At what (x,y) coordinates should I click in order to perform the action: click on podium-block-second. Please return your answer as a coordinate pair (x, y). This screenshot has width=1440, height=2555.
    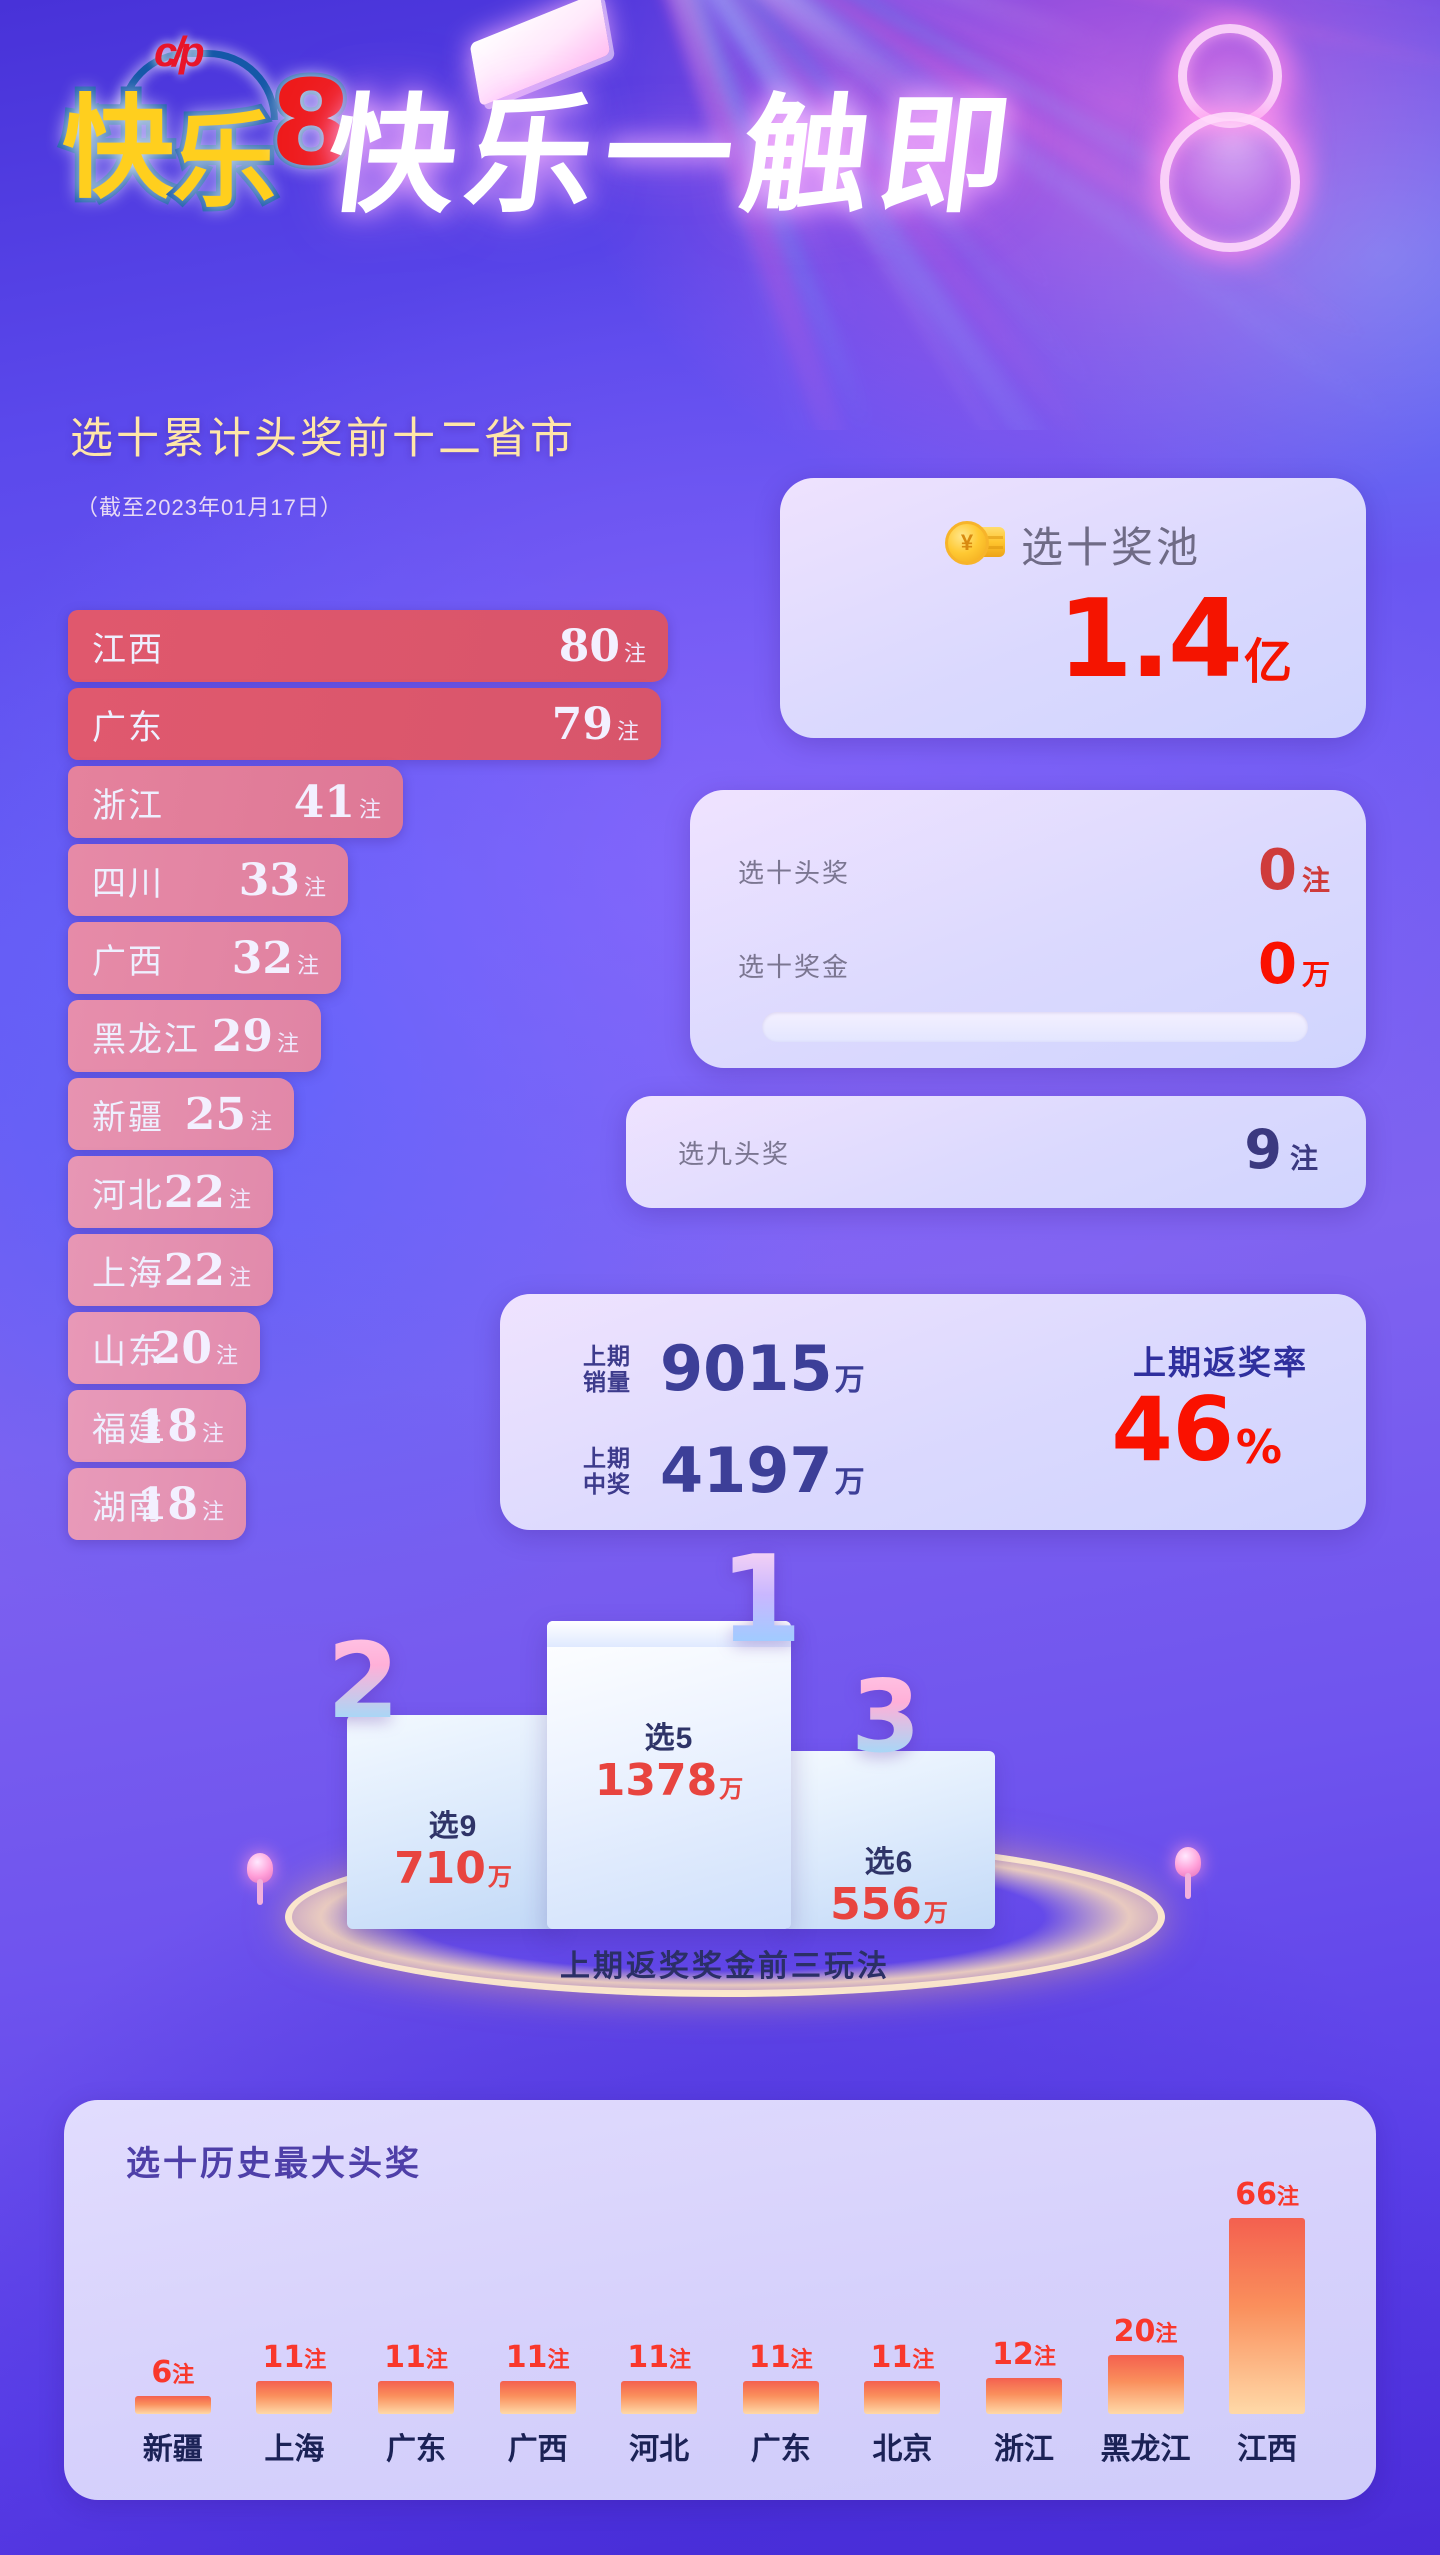
    Looking at the image, I should click on (453, 1822).